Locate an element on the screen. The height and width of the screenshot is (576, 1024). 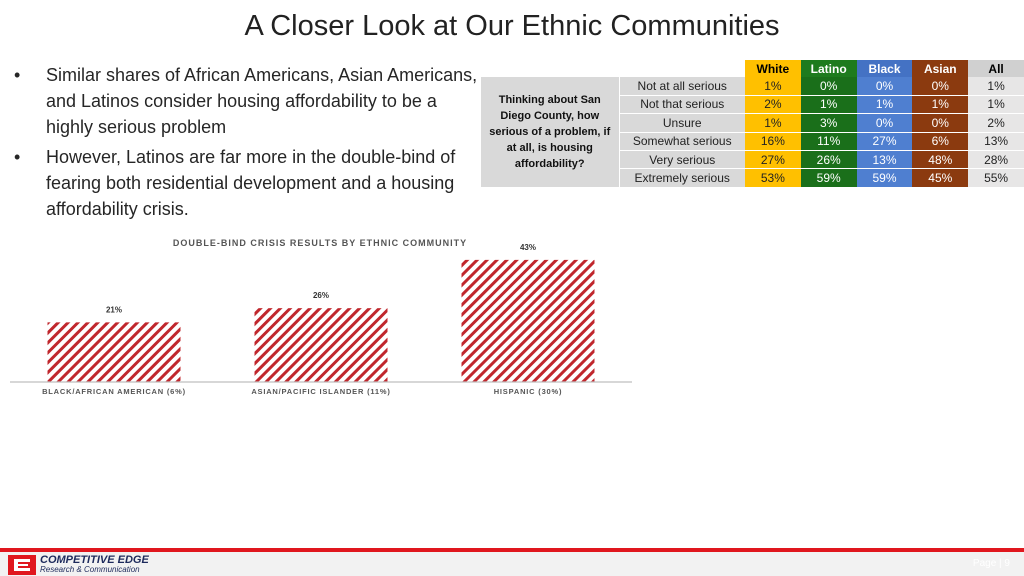
col-header-asian: Asian is located at coordinates (940, 69).